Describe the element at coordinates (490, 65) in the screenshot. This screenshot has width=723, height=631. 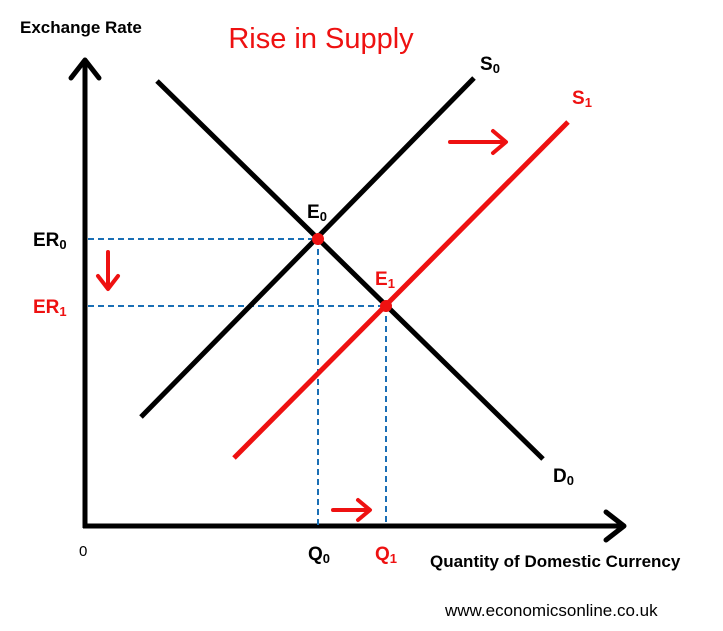
I see `s0-label: S0` at that location.